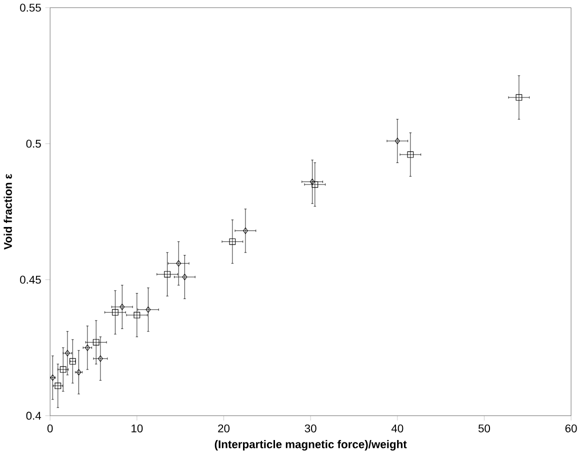 Image resolution: width=581 pixels, height=454 pixels. Describe the element at coordinates (30, 8) in the screenshot. I see `y-tick-label: 0.55` at that location.